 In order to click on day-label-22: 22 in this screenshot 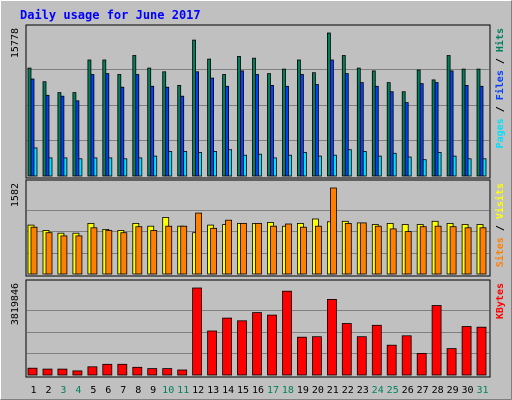, I will do `click(348, 390)`.